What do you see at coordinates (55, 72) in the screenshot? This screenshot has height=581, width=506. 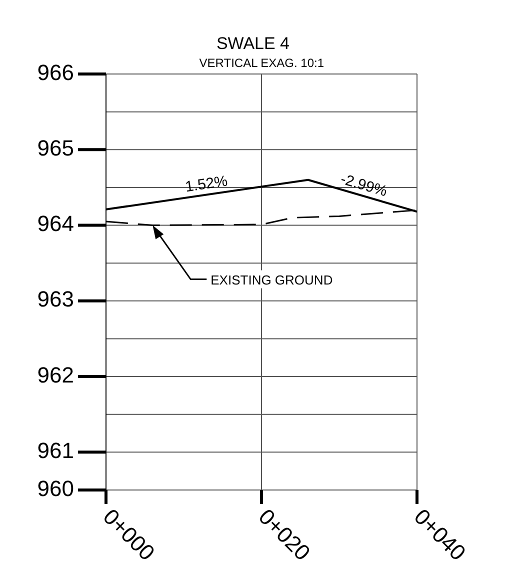 I see `y-tick-label: 966` at bounding box center [55, 72].